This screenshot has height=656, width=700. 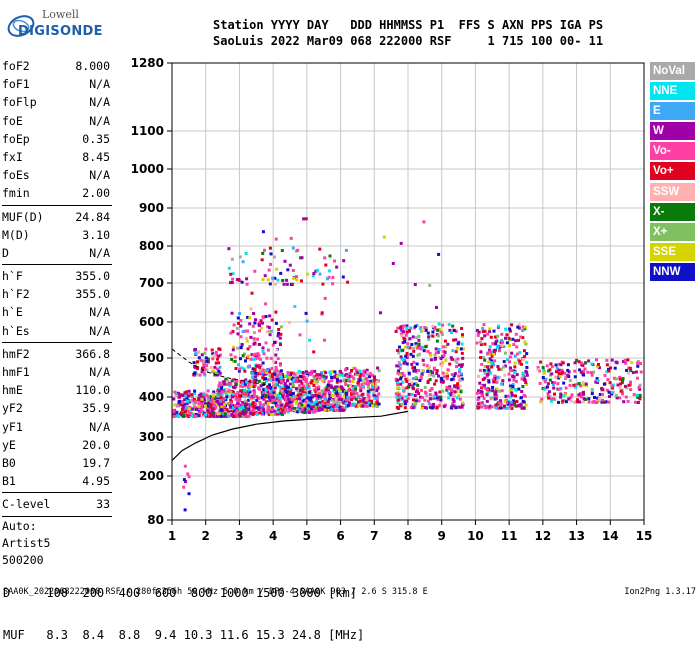 I want to click on x-tick-label: 5, so click(x=307, y=536).